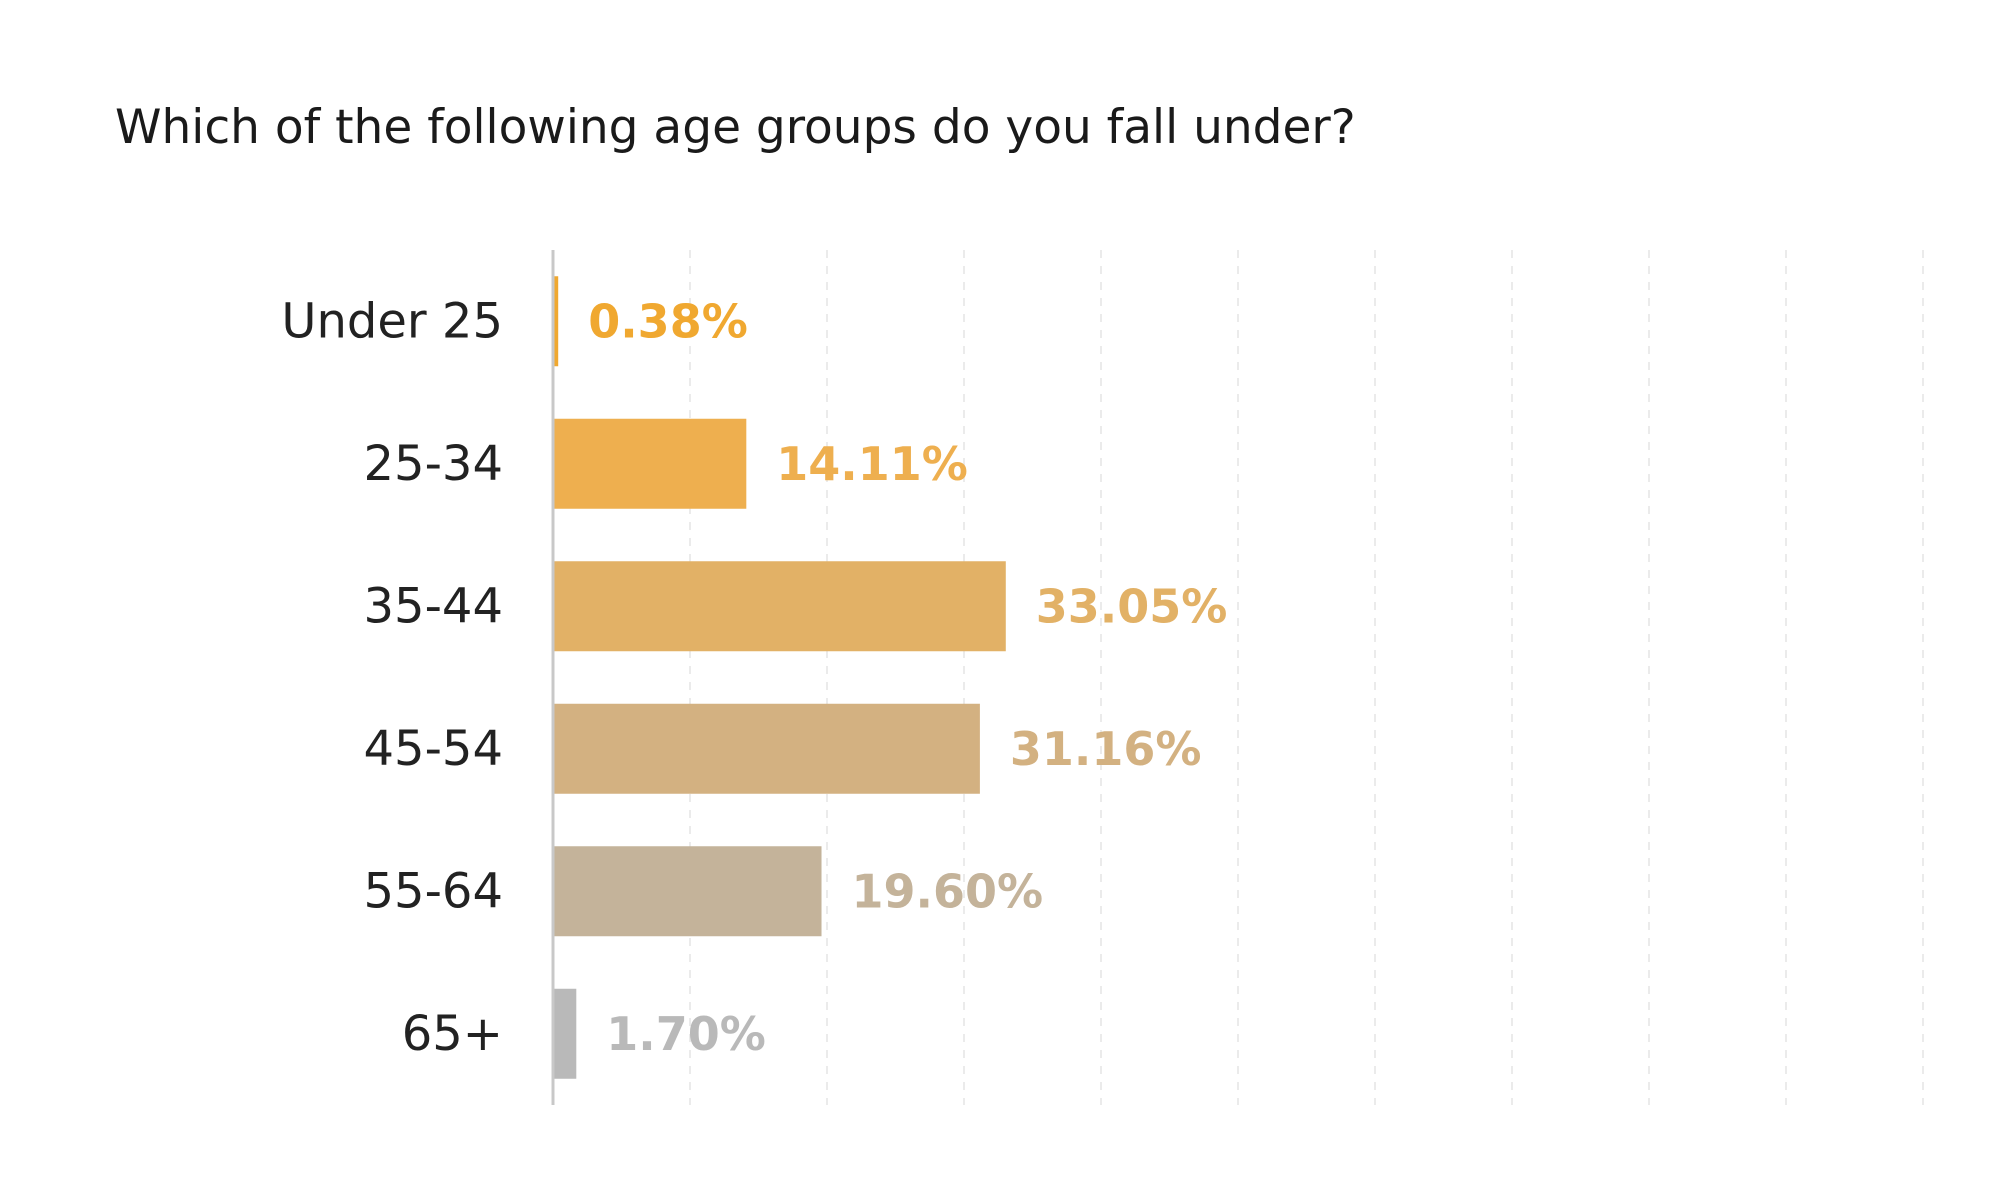  What do you see at coordinates (433, 464) in the screenshot?
I see `category-label: 25-34` at bounding box center [433, 464].